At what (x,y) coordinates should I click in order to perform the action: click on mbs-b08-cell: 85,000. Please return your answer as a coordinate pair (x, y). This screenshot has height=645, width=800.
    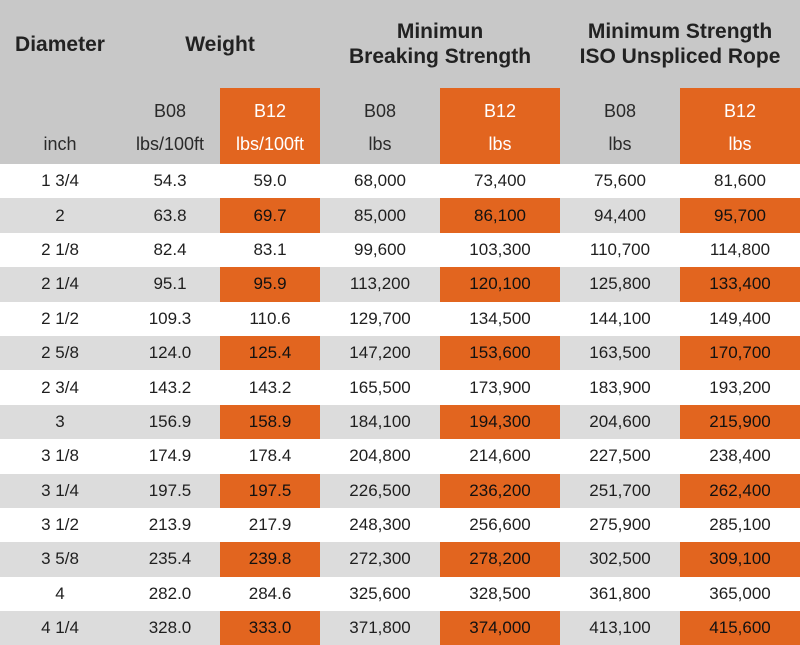
    Looking at the image, I should click on (380, 215).